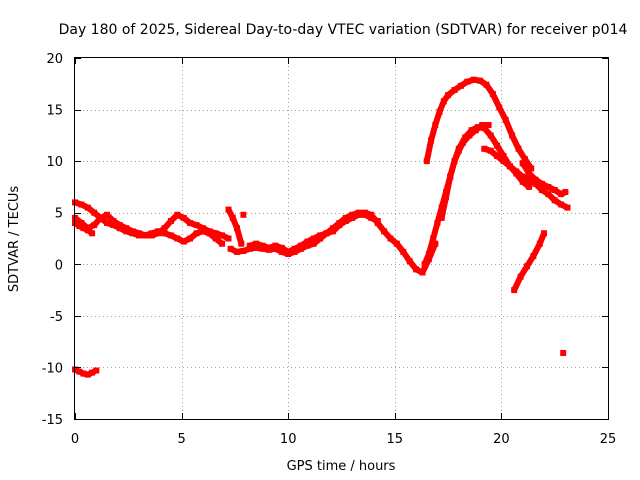  I want to click on x-axis-label: GPS time / hours, so click(341, 466).